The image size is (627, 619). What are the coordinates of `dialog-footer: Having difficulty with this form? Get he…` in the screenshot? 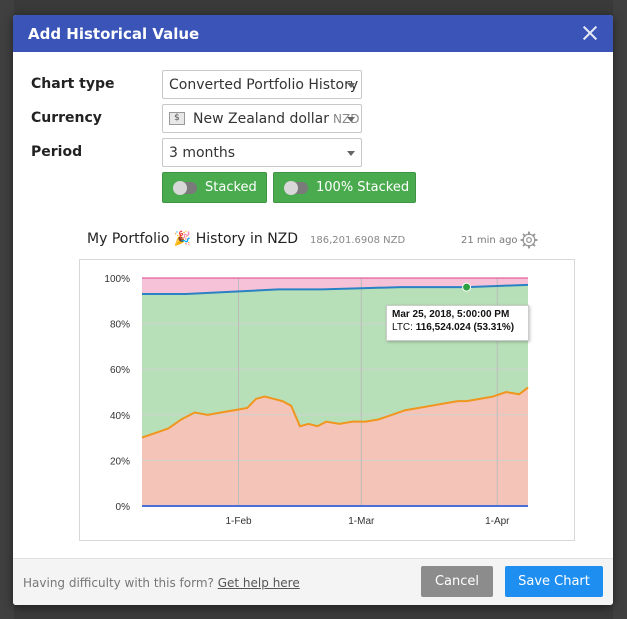 It's located at (313, 581).